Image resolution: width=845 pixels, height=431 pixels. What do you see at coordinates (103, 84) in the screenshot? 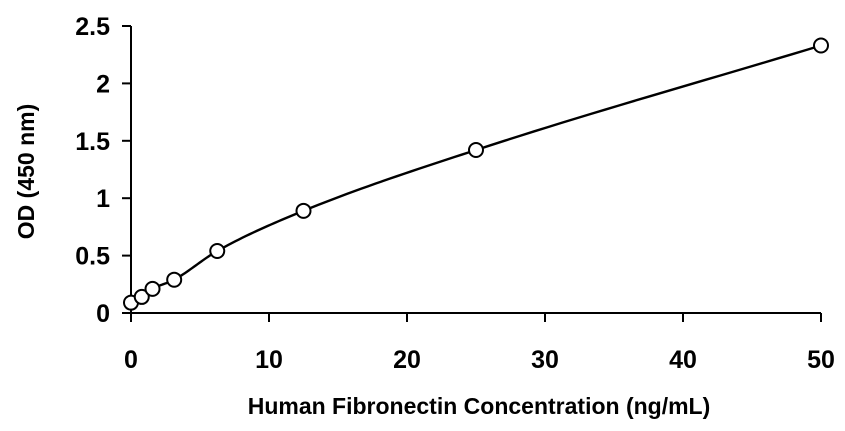
I see `y-tick-label: 2` at bounding box center [103, 84].